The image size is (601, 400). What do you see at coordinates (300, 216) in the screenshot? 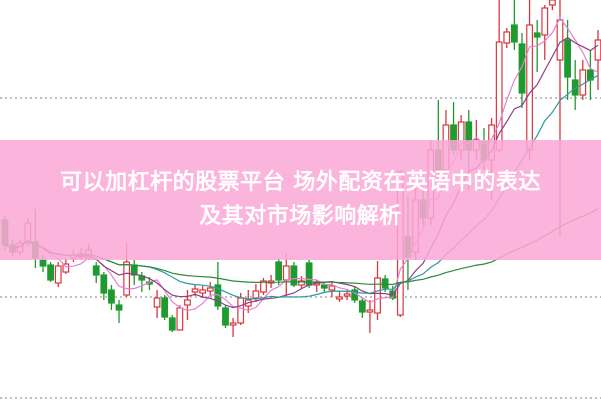
I see `title-line-2: 及其对市场影响解析` at bounding box center [300, 216].